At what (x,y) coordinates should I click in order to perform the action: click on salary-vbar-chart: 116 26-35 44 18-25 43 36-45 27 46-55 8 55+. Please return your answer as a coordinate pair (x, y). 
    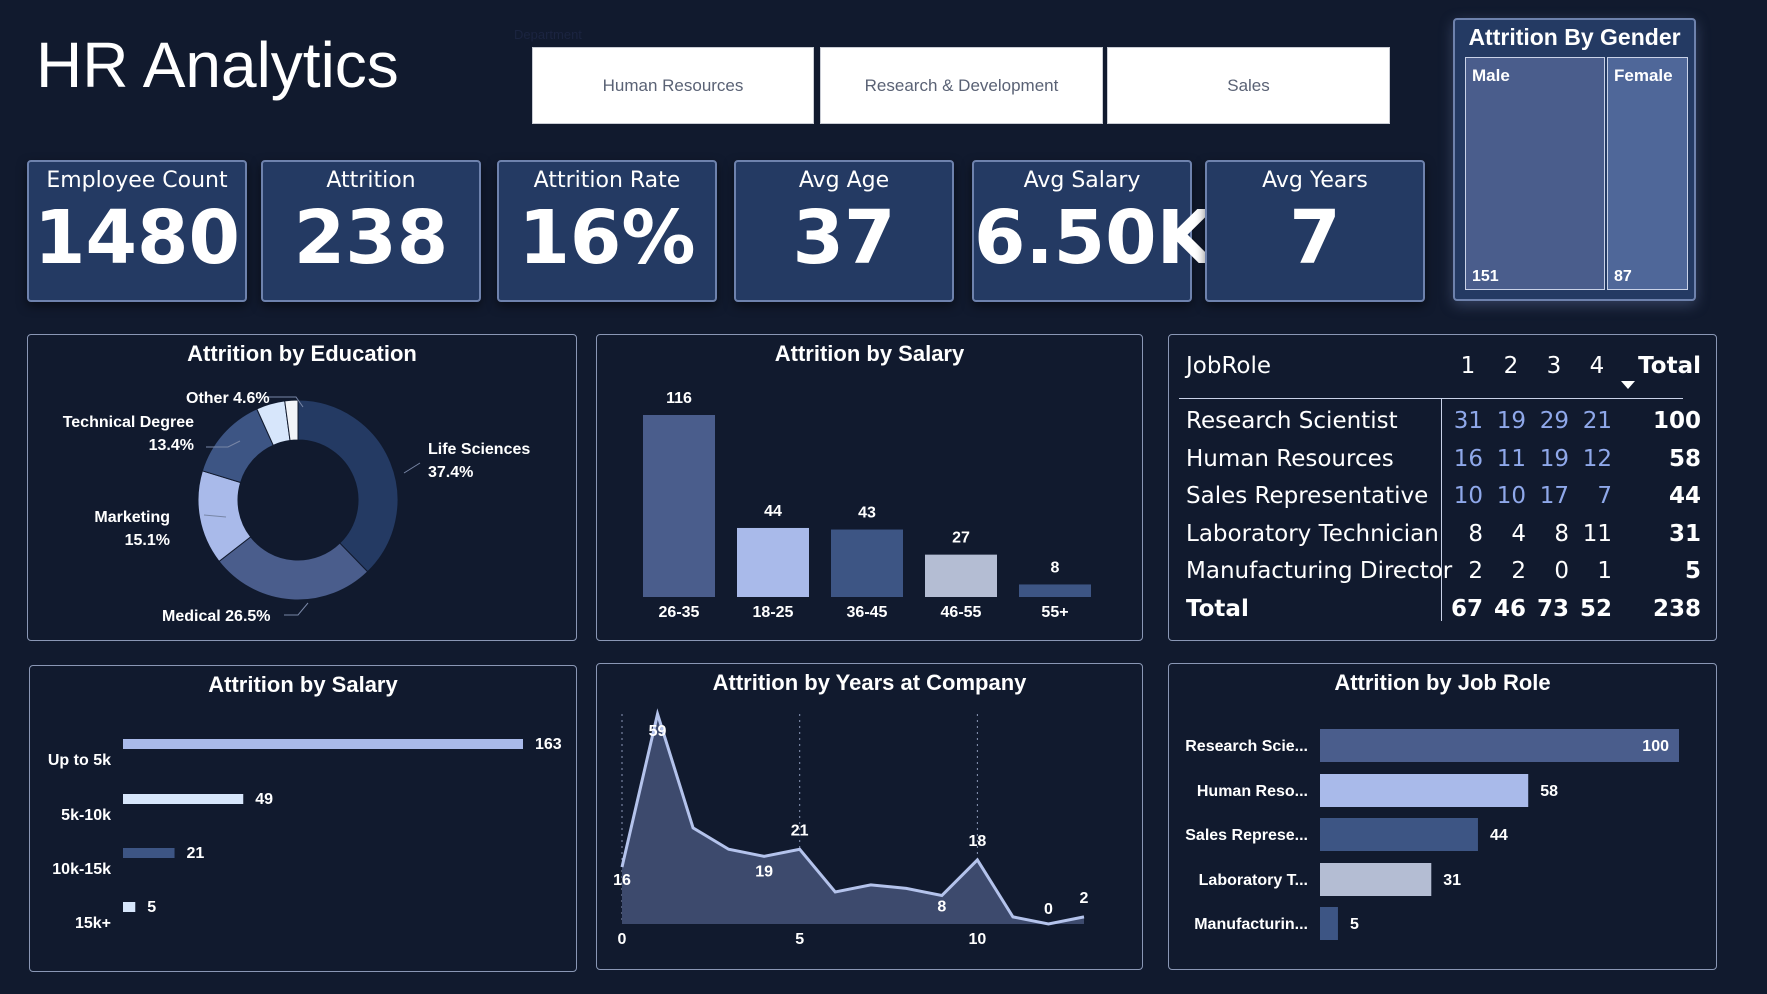
    Looking at the image, I should click on (867, 505).